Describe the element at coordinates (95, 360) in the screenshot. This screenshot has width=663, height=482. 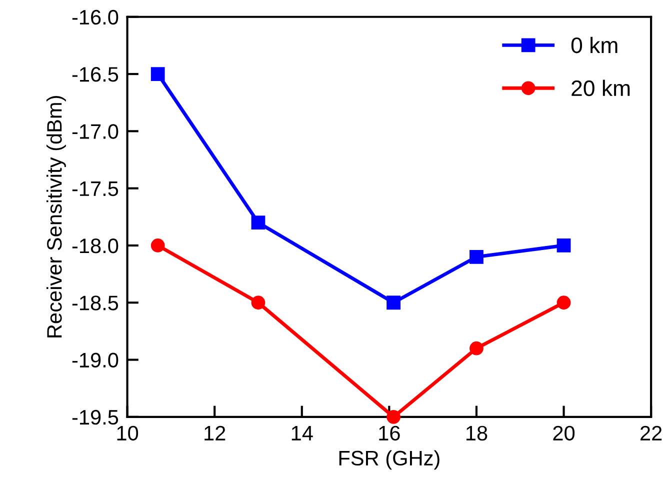
I see `y-tick-label: -19.0` at that location.